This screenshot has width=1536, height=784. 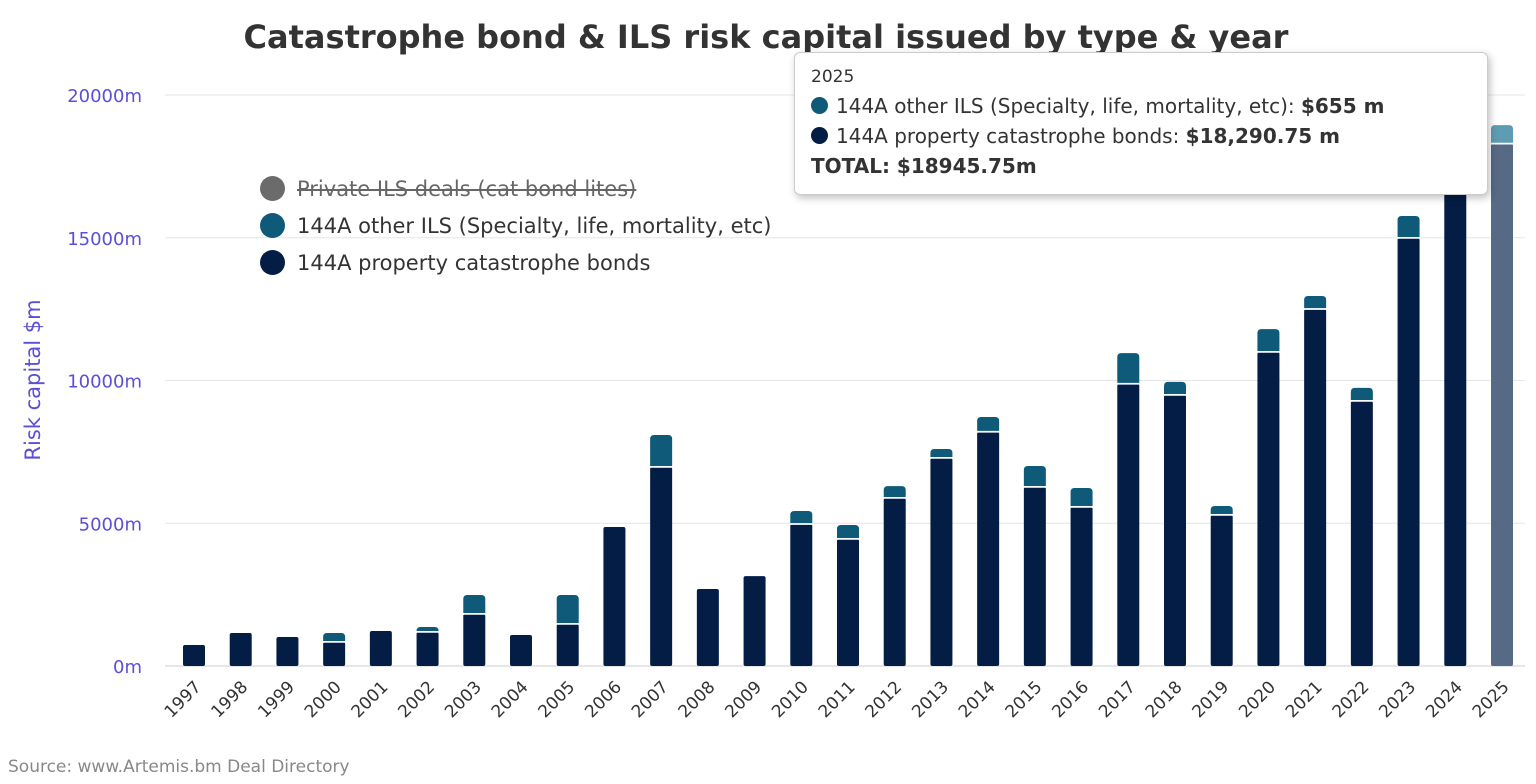 What do you see at coordinates (33, 379) in the screenshot?
I see `y-axis-label: Risk capital $m` at bounding box center [33, 379].